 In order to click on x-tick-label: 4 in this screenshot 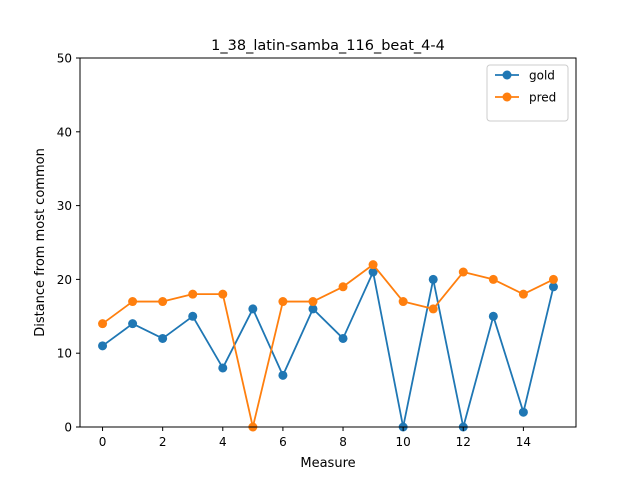, I will do `click(223, 442)`.